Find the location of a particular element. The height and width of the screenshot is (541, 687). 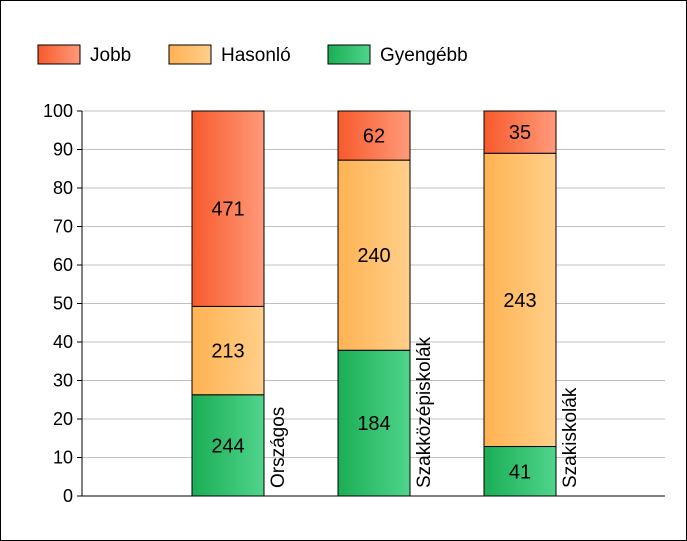

data-label-orszagos-hasonlo: 213 is located at coordinates (227, 352).